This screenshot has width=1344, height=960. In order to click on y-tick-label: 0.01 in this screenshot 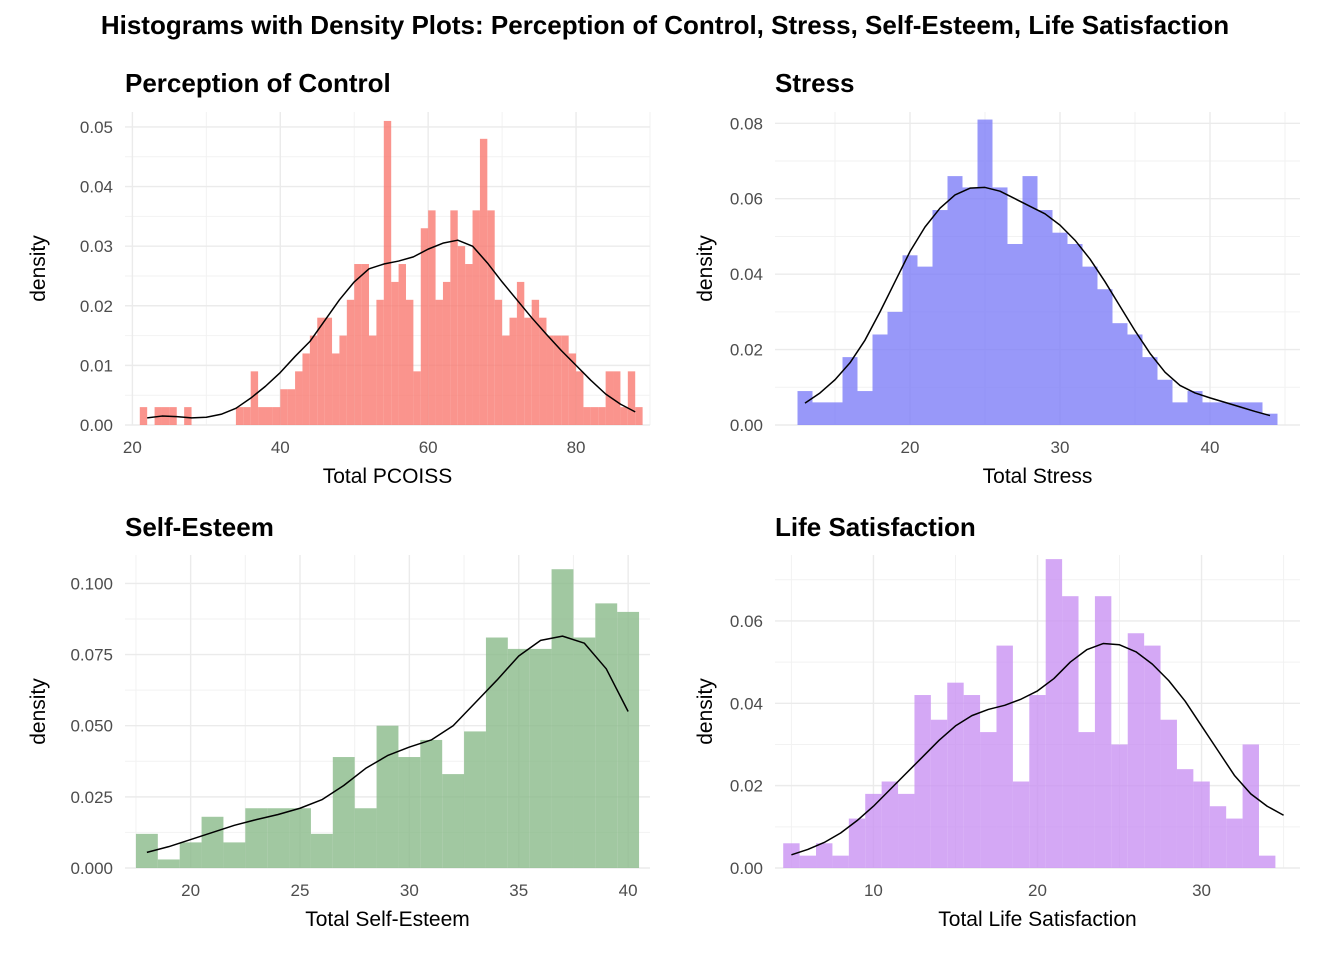, I will do `click(96, 365)`.